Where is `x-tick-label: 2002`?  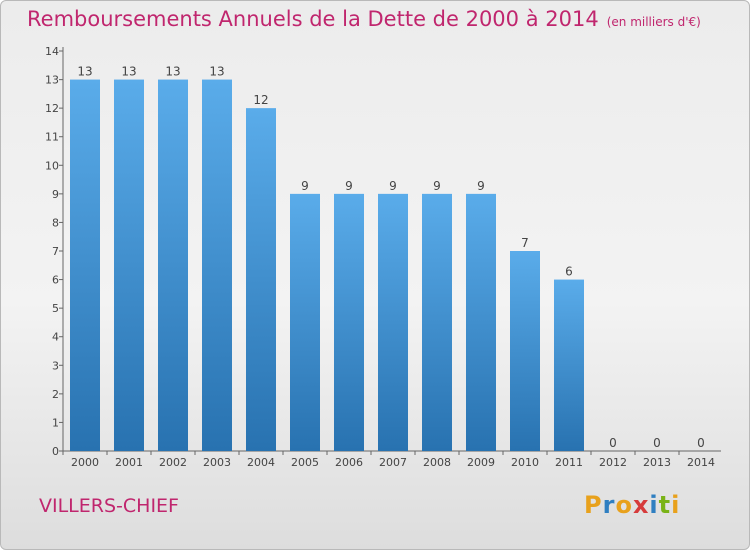 x-tick-label: 2002 is located at coordinates (173, 462).